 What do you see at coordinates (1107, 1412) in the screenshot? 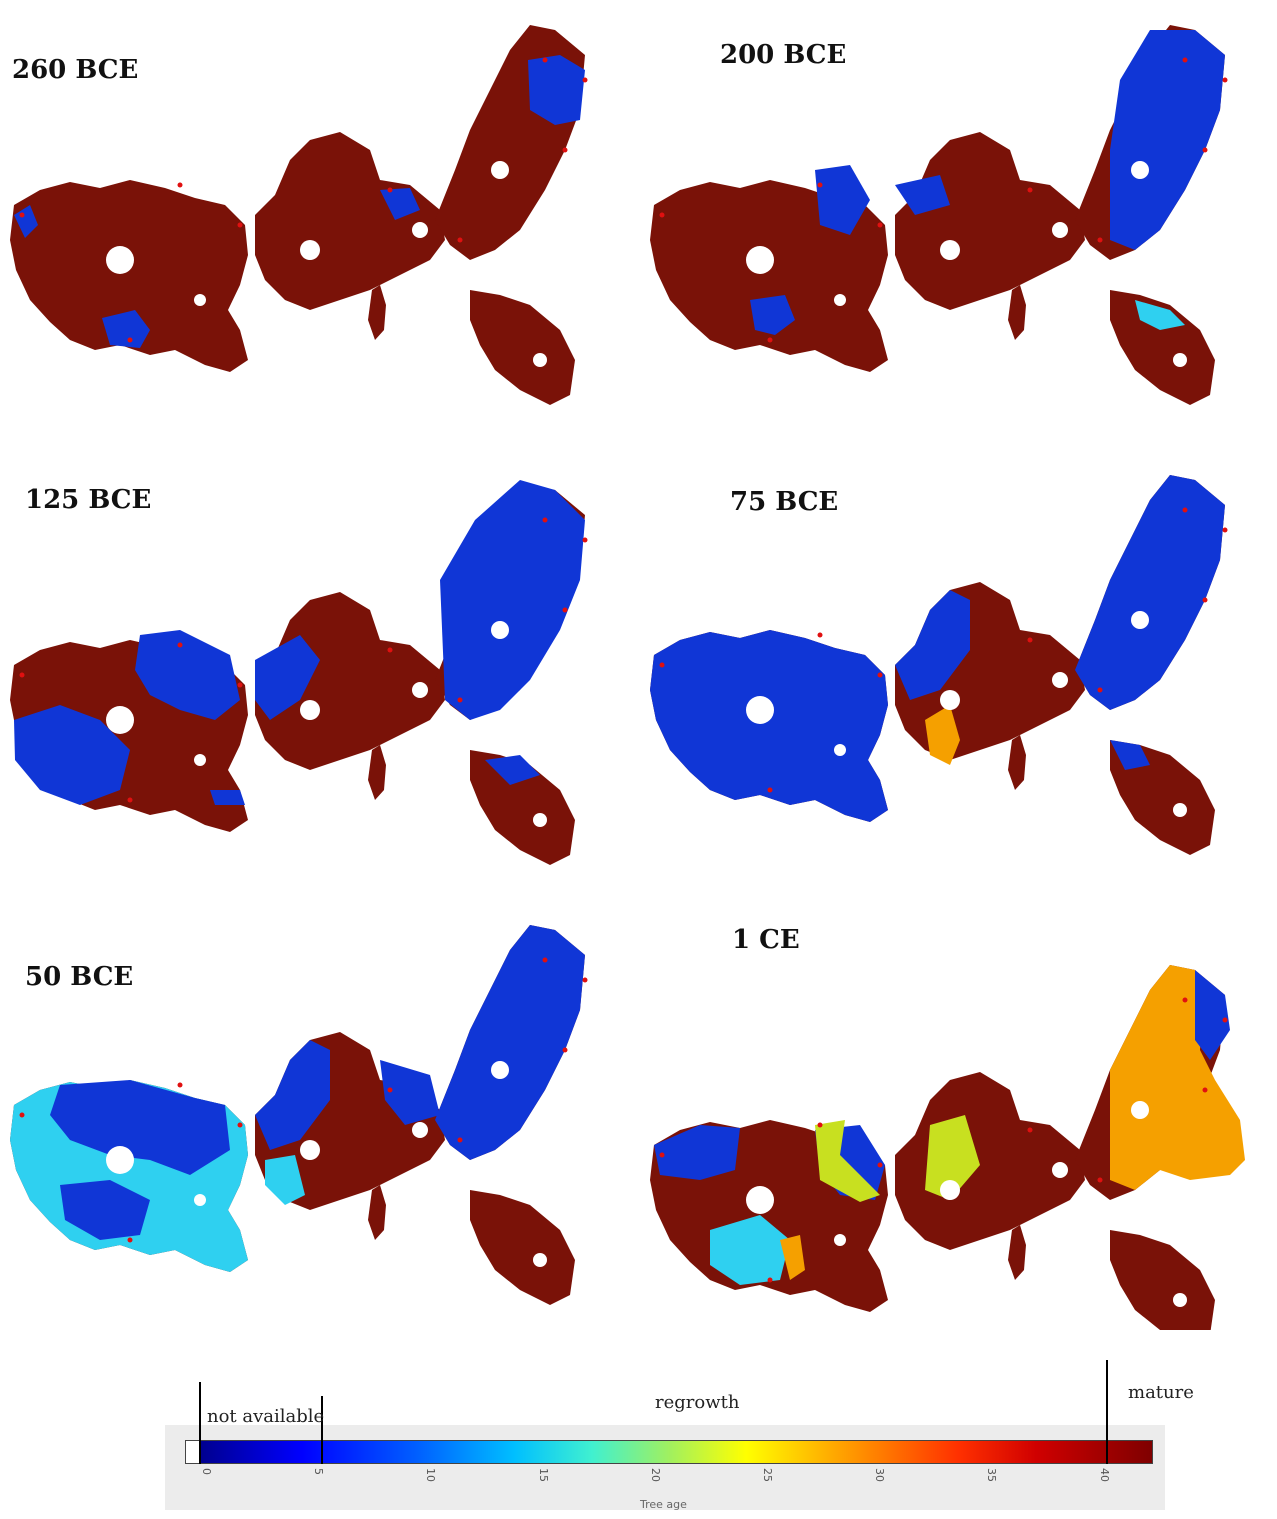
I see `mature-start-line` at bounding box center [1107, 1412].